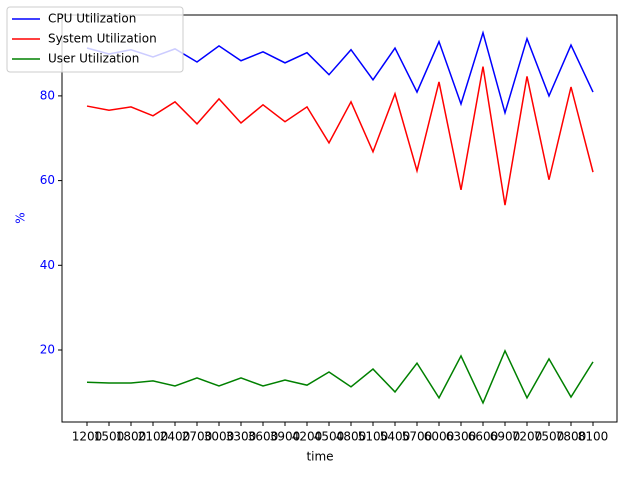 The height and width of the screenshot is (480, 640). Describe the element at coordinates (102, 39) in the screenshot. I see `legend-label: System Utilization` at that location.